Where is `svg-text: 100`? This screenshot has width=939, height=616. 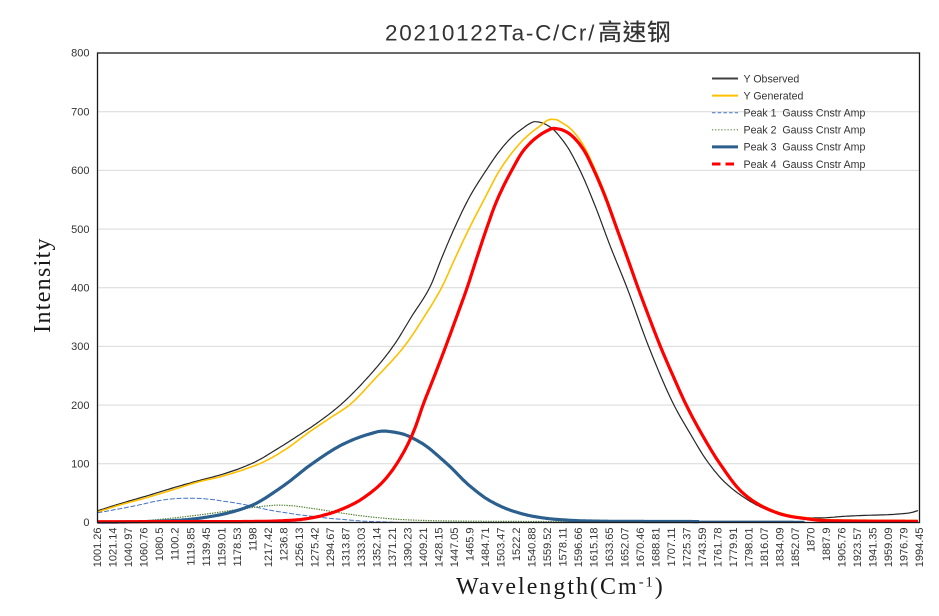
svg-text: 100 is located at coordinates (80, 465).